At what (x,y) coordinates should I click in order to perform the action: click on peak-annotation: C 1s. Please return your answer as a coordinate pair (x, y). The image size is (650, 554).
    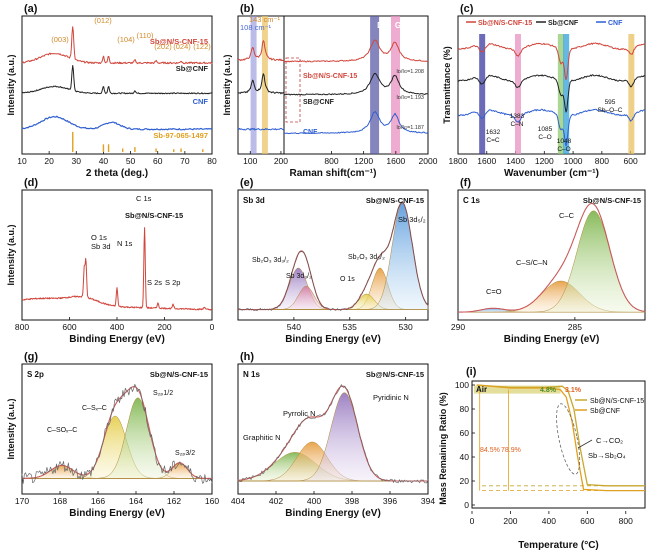
    Looking at the image, I should click on (144, 198).